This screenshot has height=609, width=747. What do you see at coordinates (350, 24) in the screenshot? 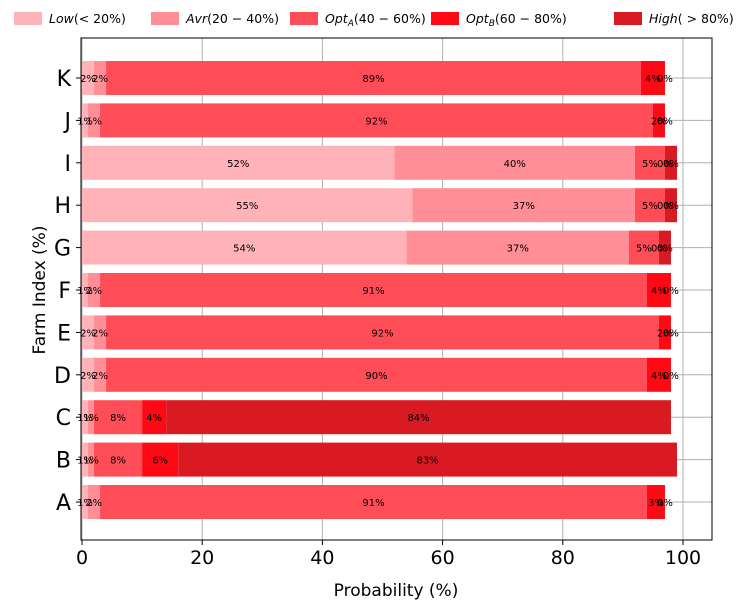
I see `legend-entry-subscript: A` at bounding box center [350, 24].